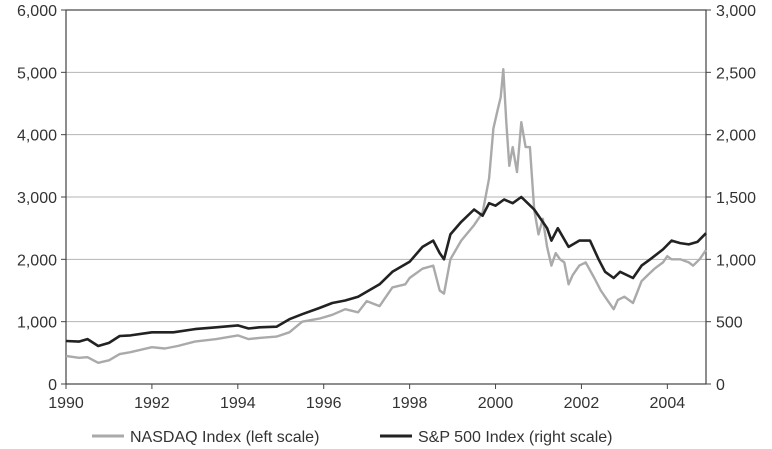 The width and height of the screenshot is (772, 449). What do you see at coordinates (736, 136) in the screenshot?
I see `y2-tick-label: 2,000` at bounding box center [736, 136].